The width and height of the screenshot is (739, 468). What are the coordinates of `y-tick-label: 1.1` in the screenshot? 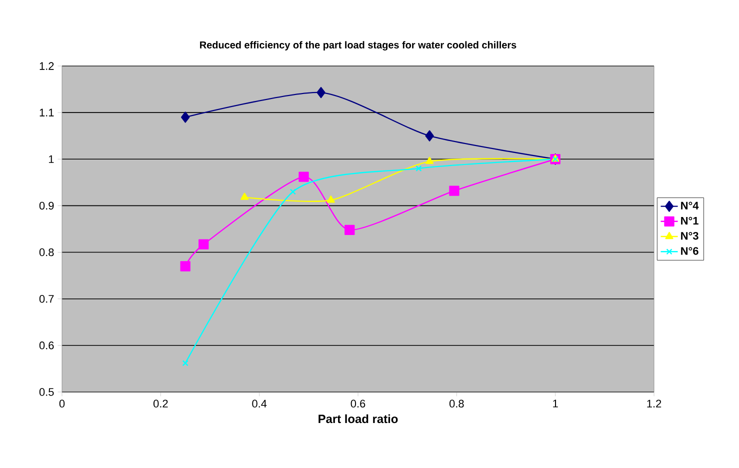 It's located at (47, 112).